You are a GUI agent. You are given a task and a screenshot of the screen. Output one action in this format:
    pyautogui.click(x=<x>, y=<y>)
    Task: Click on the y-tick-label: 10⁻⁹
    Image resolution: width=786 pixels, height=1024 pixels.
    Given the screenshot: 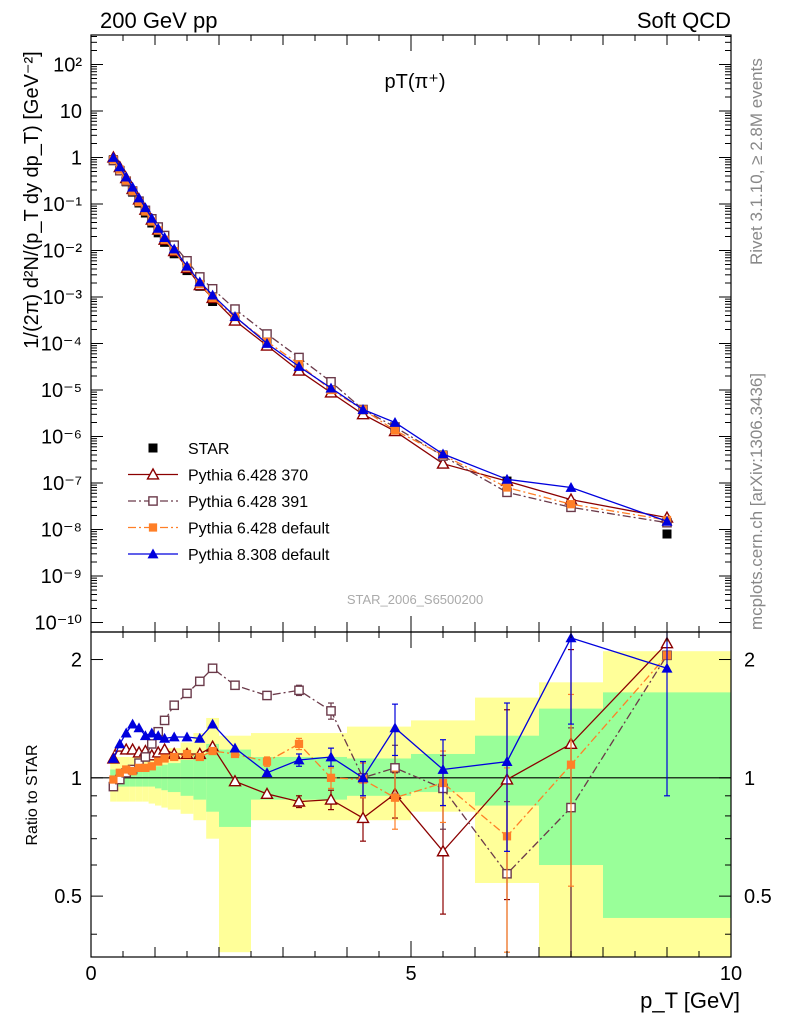 What is the action you would take?
    pyautogui.click(x=61, y=577)
    